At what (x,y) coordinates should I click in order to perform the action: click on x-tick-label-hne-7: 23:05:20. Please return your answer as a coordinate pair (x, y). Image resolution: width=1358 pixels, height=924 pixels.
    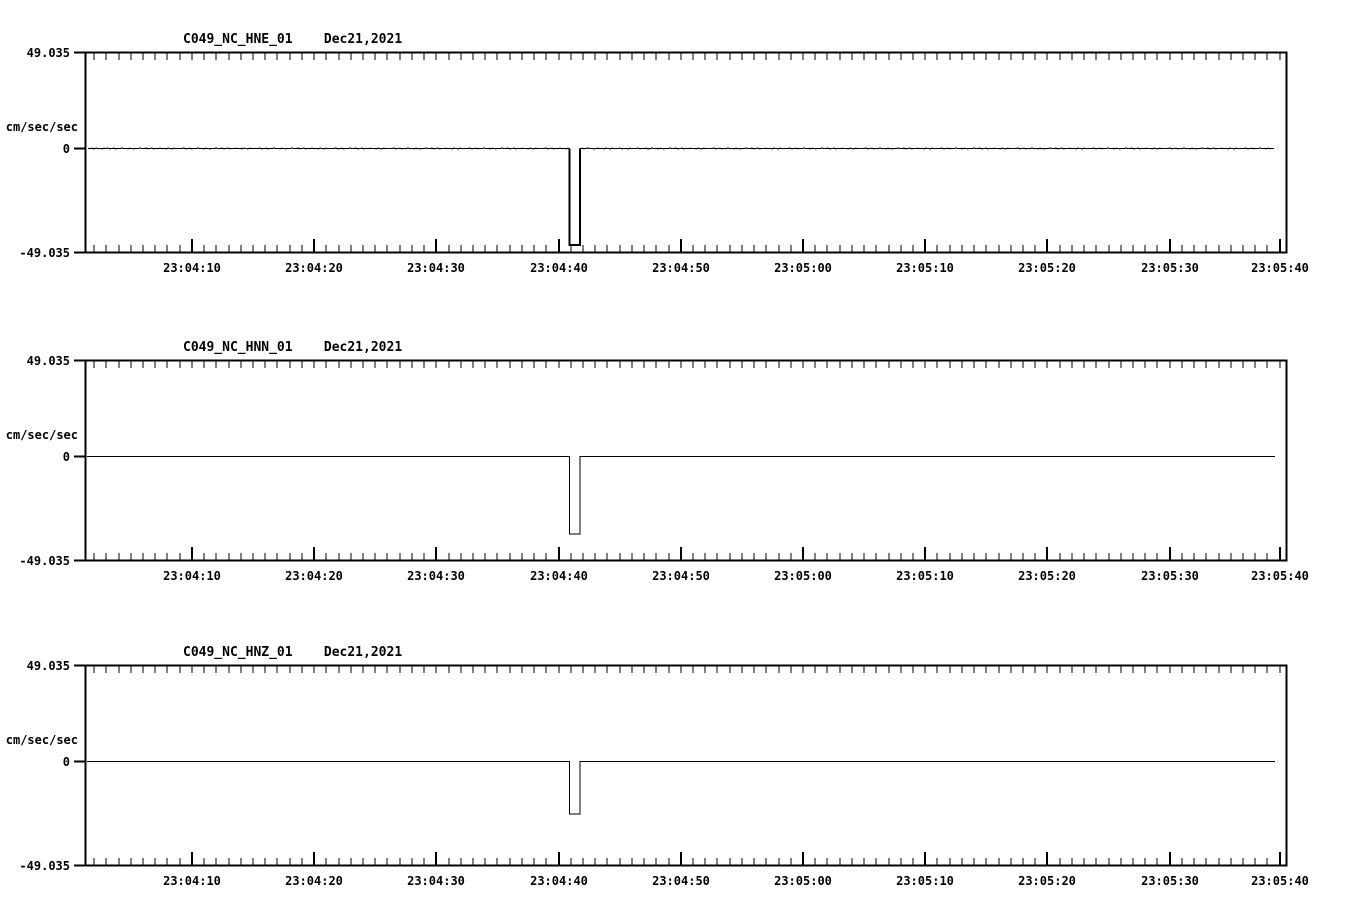
    Looking at the image, I should click on (1047, 268).